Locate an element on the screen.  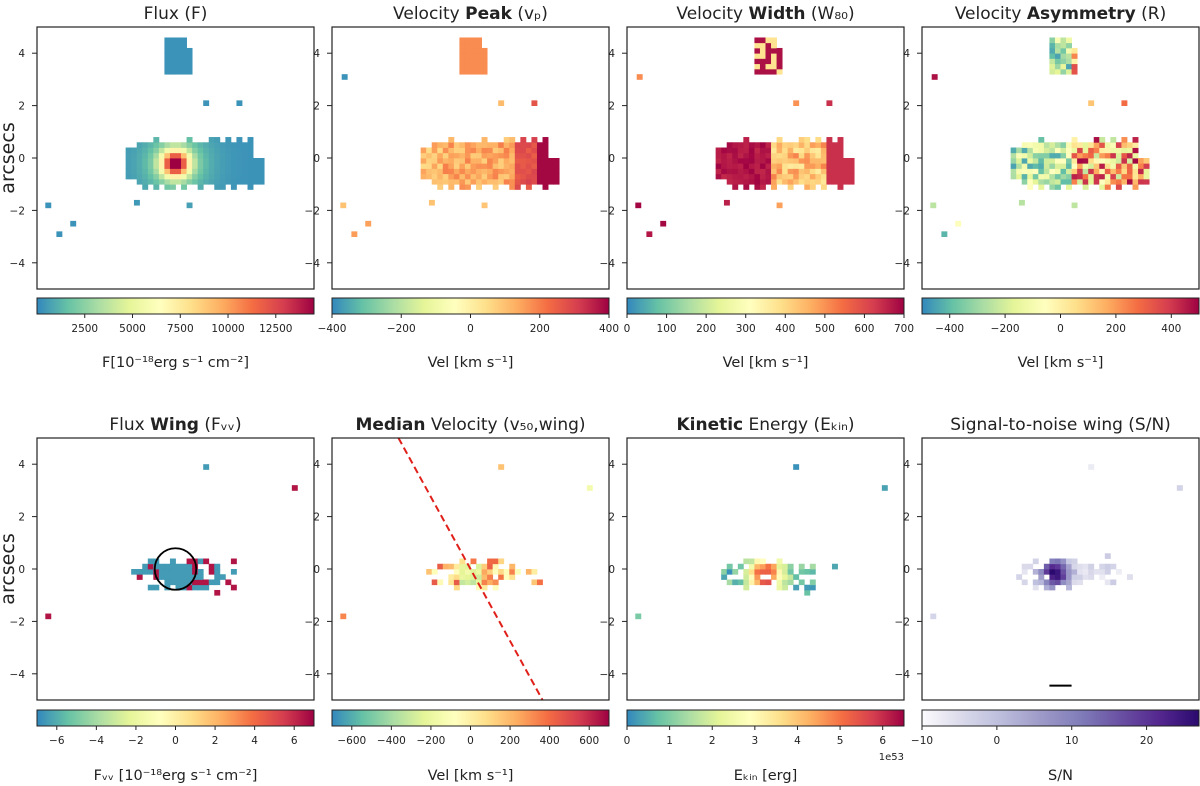
panel-title: Velocity Peak (vₚ) is located at coordinates (470, 14).